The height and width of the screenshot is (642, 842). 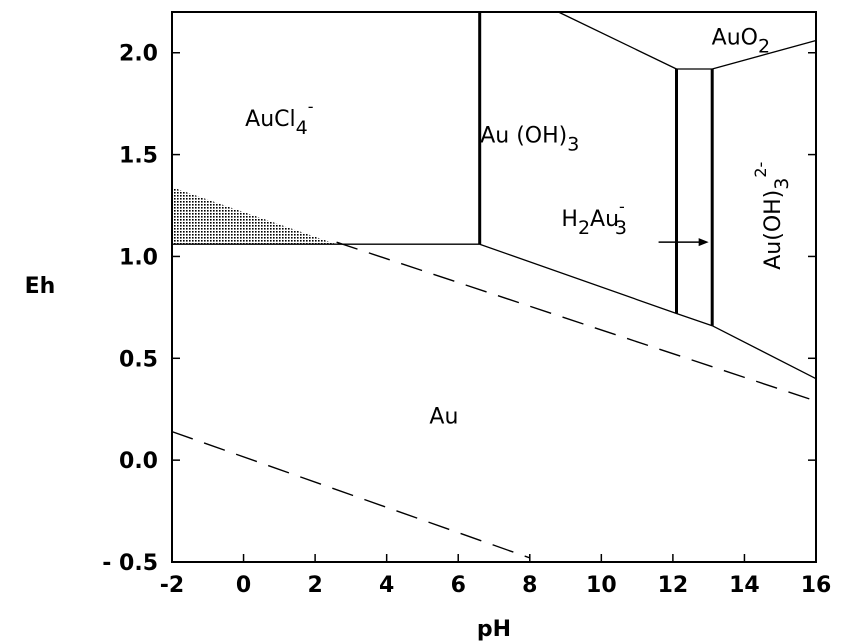 What do you see at coordinates (816, 585) in the screenshot?
I see `x-tick-label: 16` at bounding box center [816, 585].